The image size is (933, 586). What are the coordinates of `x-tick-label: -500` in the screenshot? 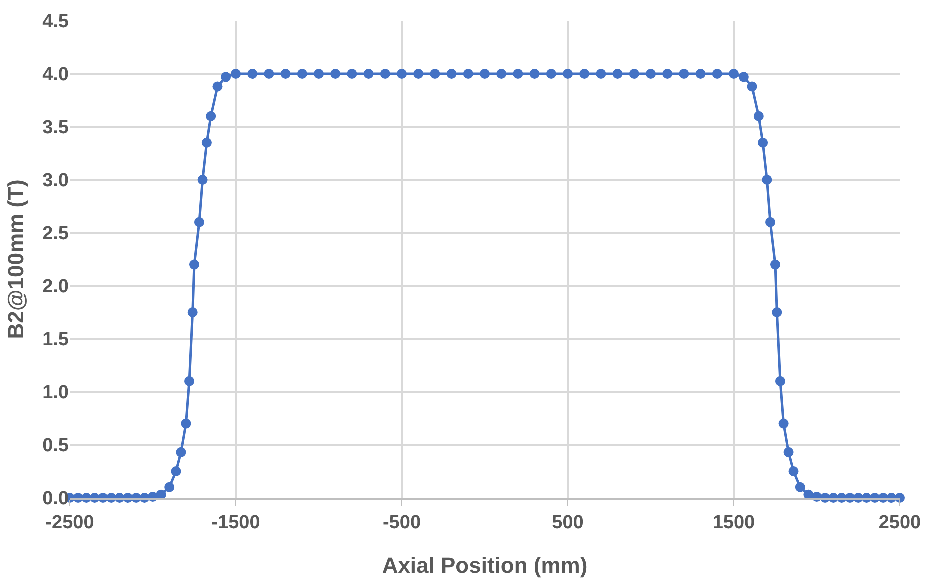 It's located at (402, 523).